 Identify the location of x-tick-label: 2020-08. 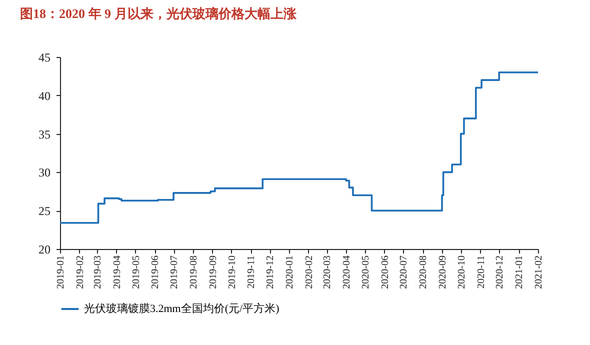
(424, 272).